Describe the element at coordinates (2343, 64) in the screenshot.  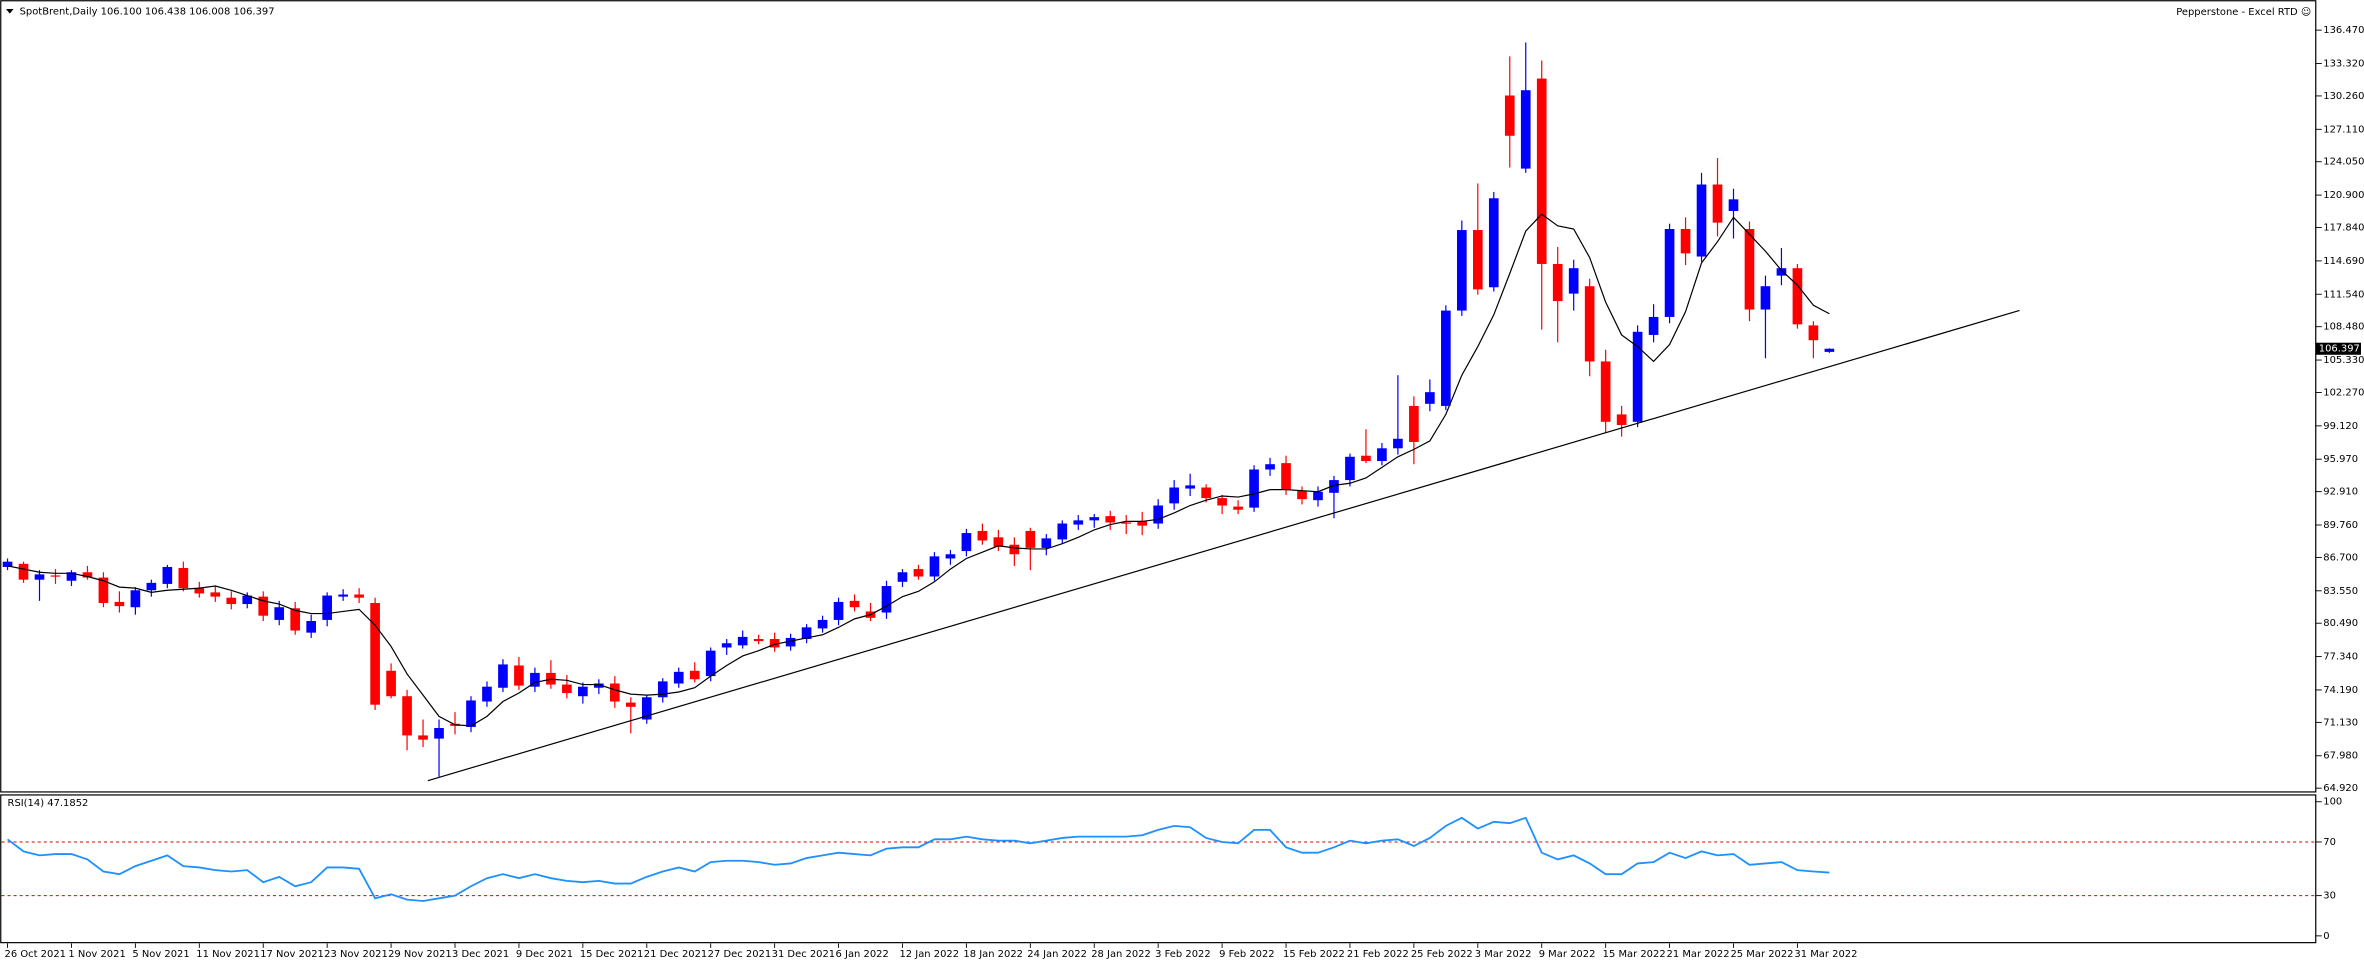
I see `y-tick-label: 133.320` at that location.